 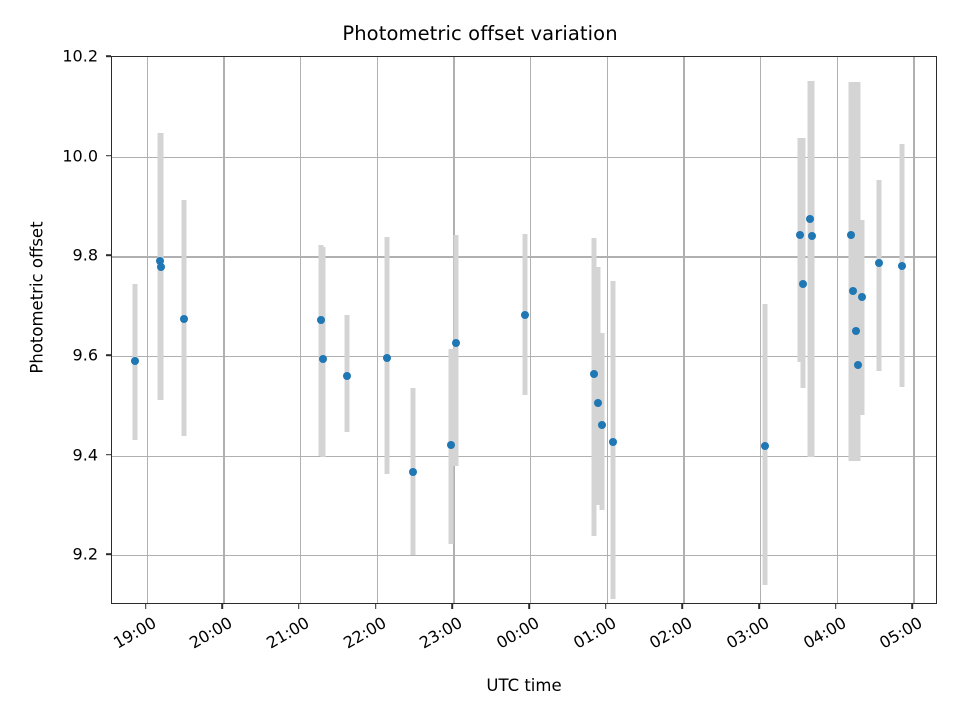 I want to click on x-tick-label: 05:00, so click(x=901, y=633).